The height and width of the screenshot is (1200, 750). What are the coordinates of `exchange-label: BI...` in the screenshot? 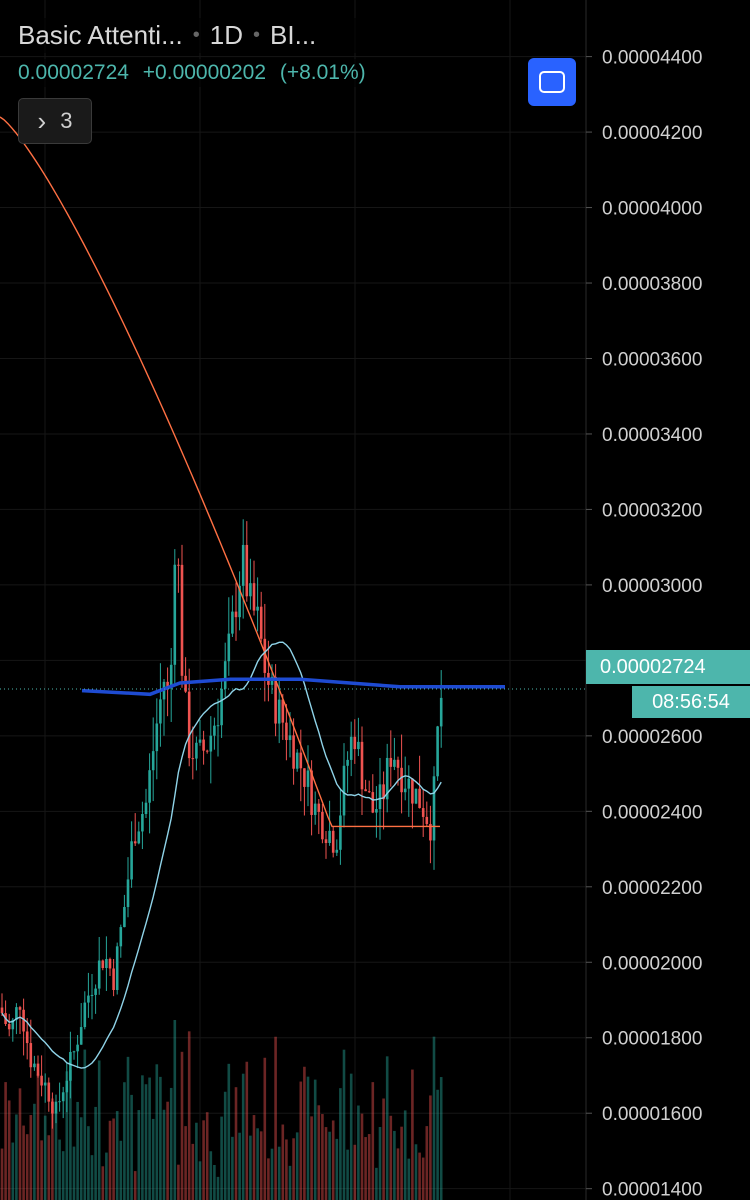 It's located at (293, 35).